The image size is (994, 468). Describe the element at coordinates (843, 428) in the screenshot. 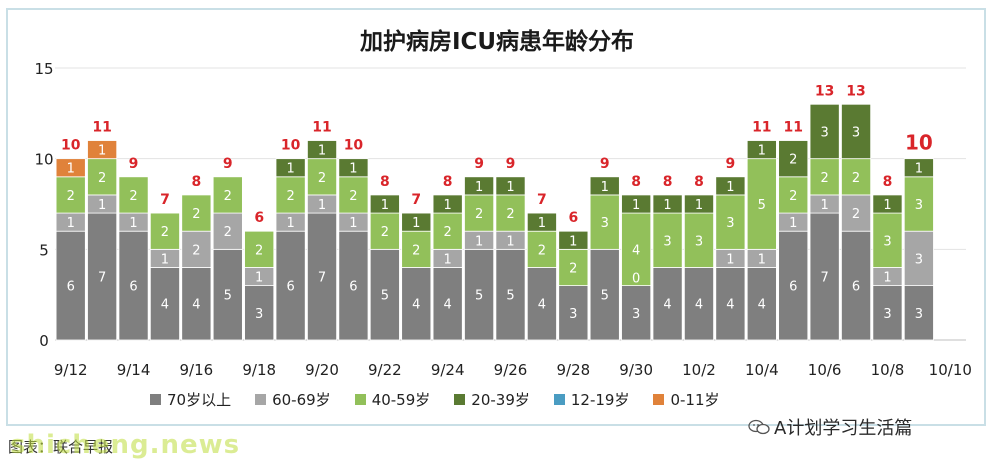

I see `wechat-account-name: A计划学习生活篇` at that location.